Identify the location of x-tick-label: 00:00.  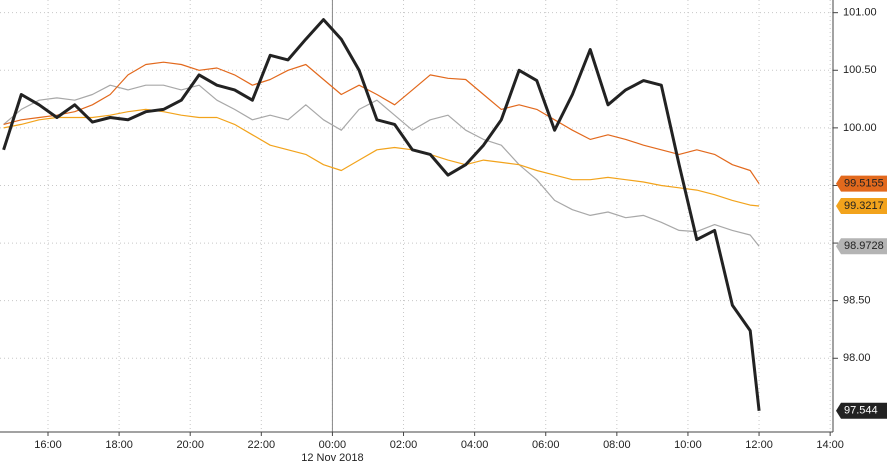
(333, 445).